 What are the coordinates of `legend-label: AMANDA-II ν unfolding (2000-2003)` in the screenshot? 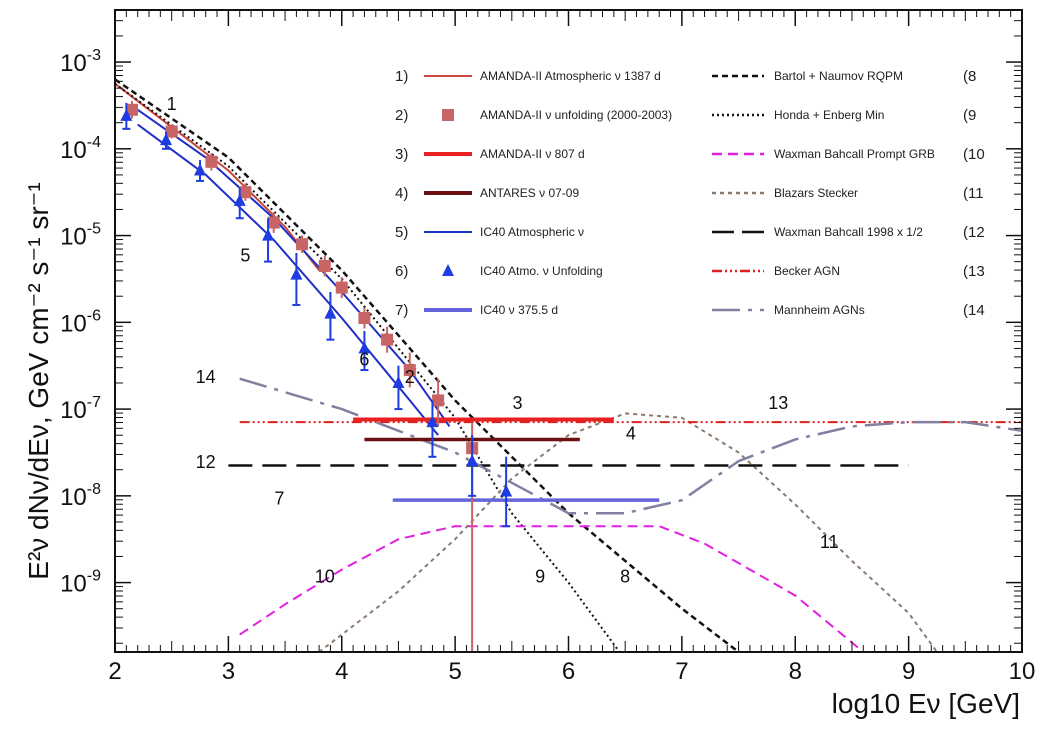 It's located at (576, 115).